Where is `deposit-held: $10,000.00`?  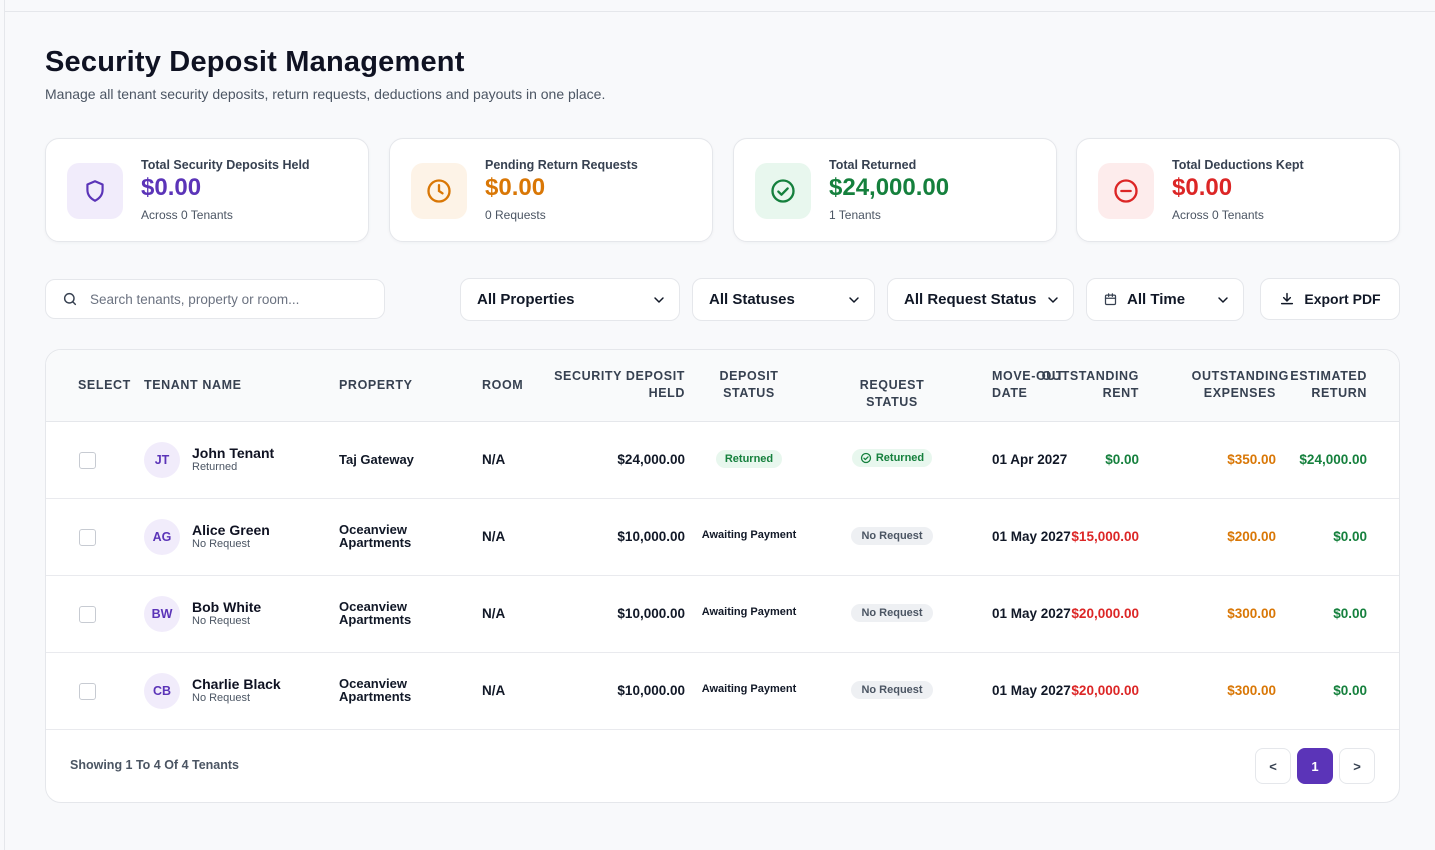
deposit-held: $10,000.00 is located at coordinates (651, 690).